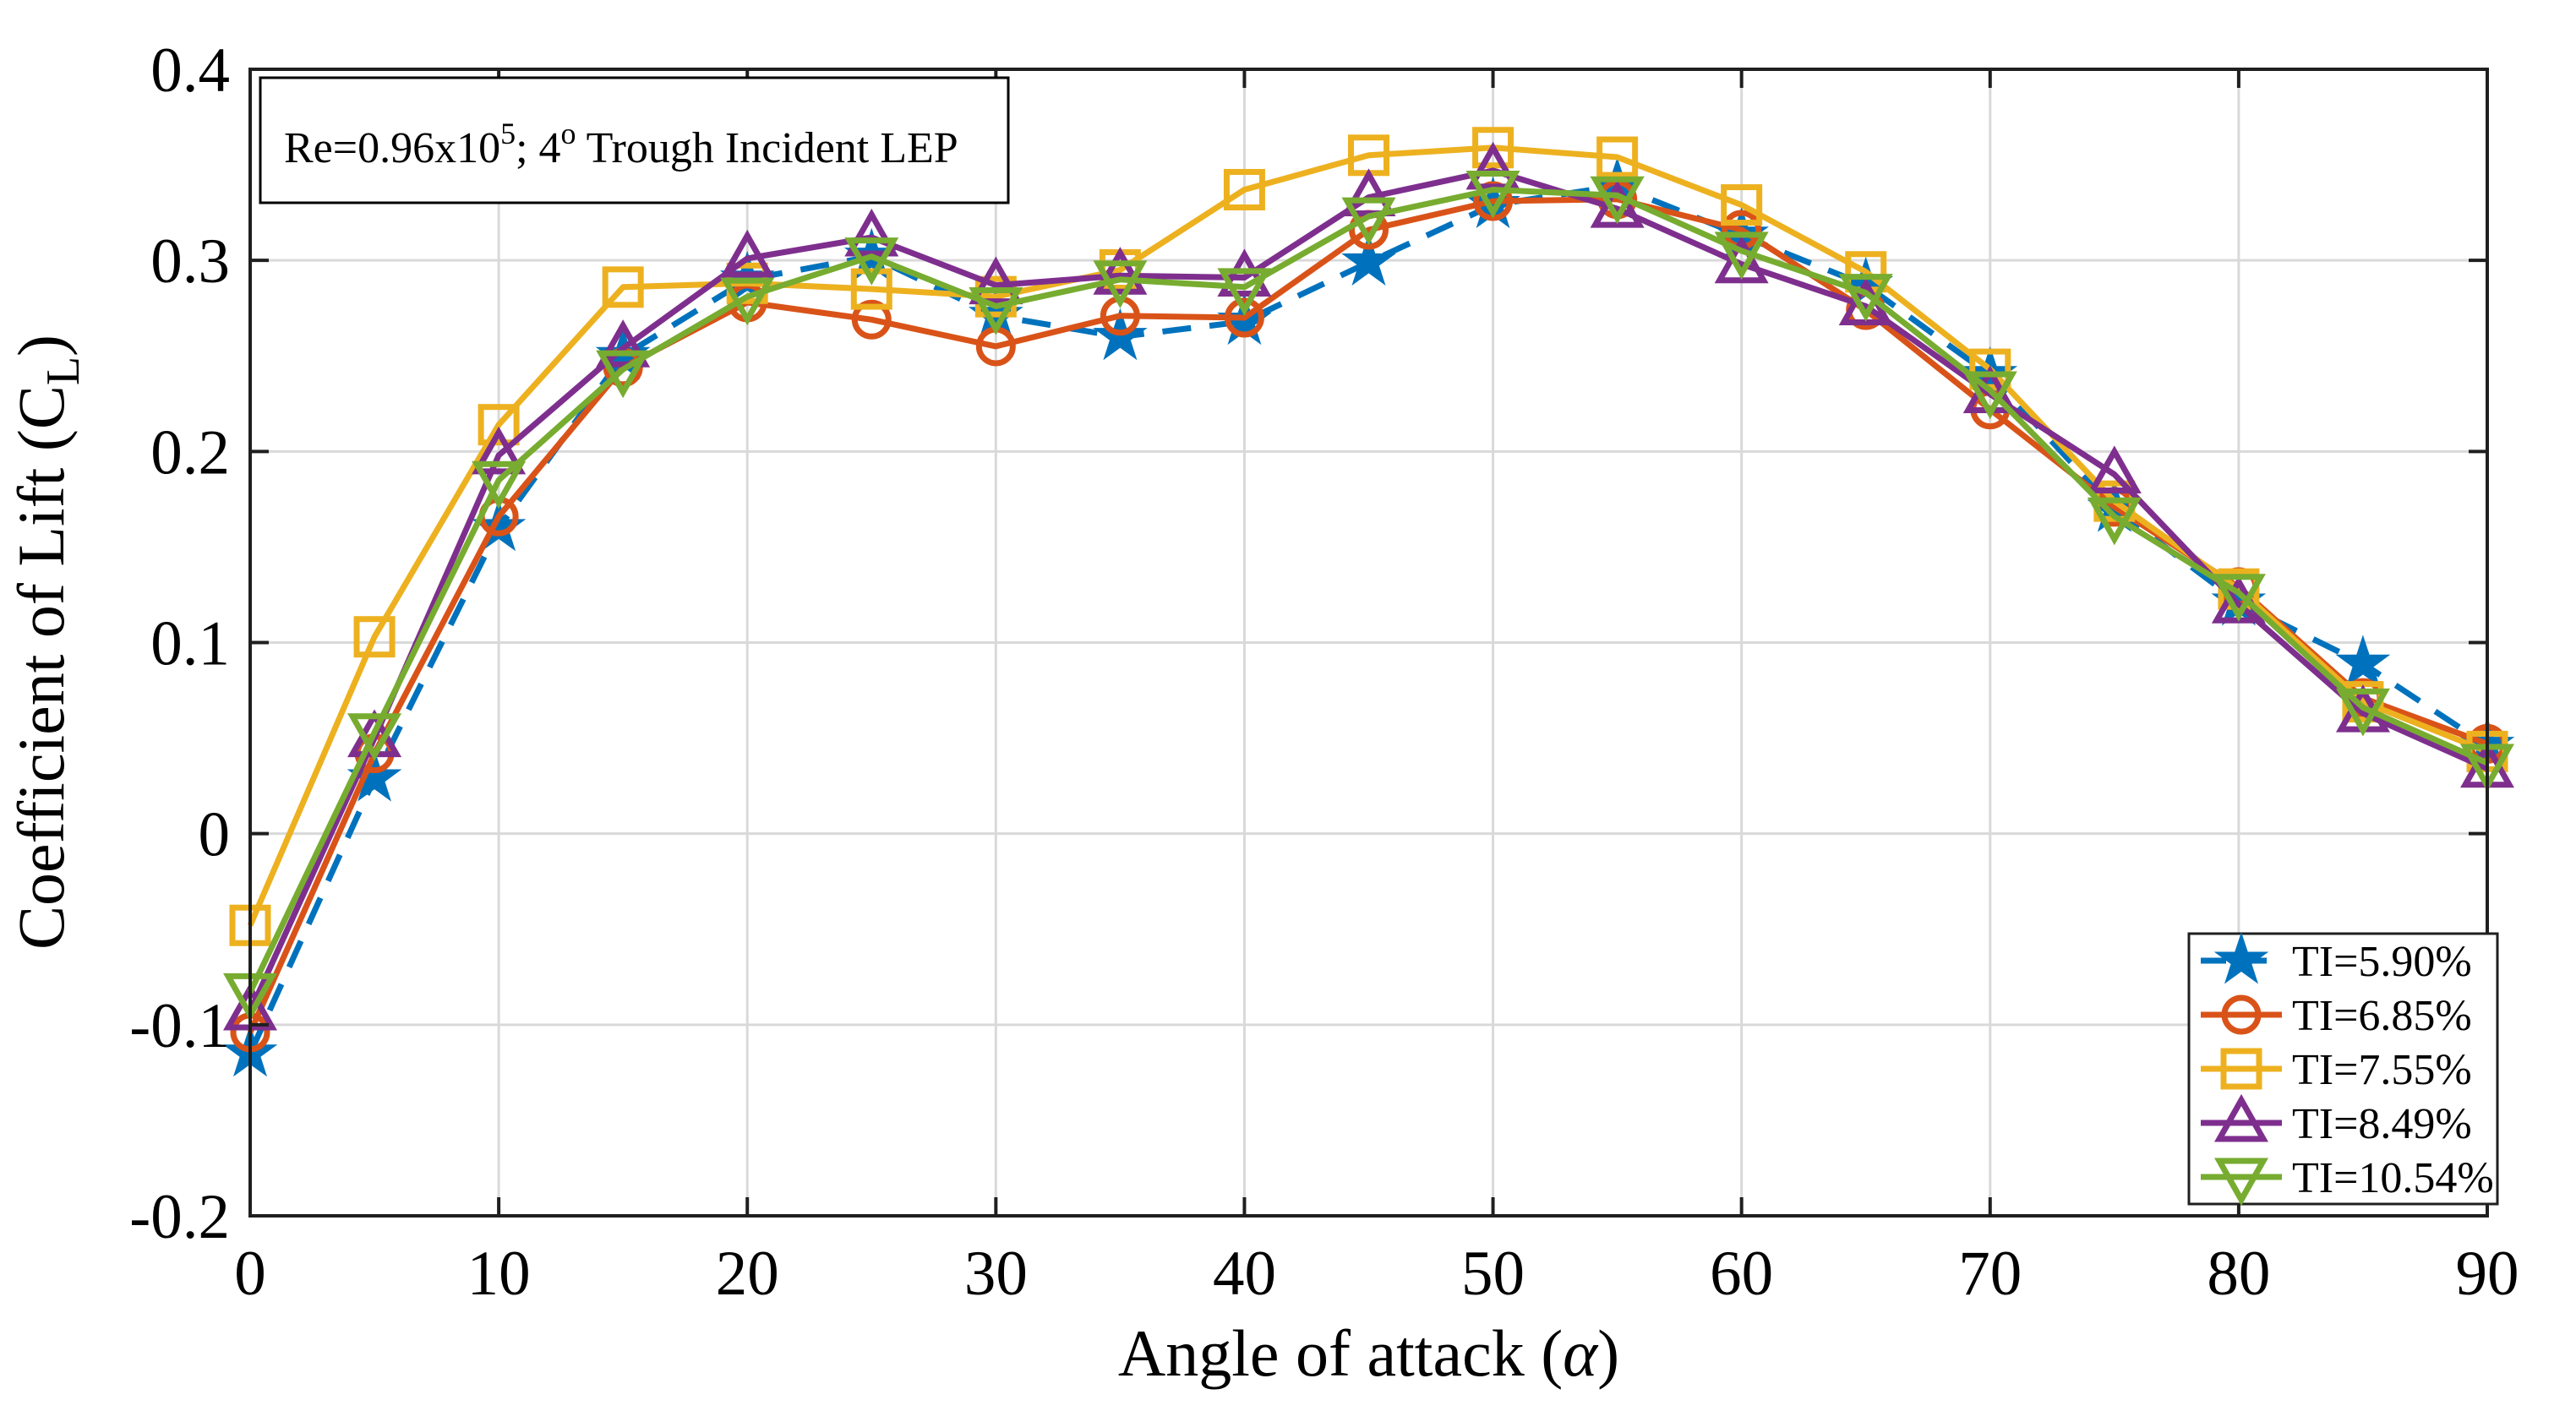 This screenshot has width=2576, height=1411. Describe the element at coordinates (747, 1274) in the screenshot. I see `x-tick-label-20: 20` at that location.